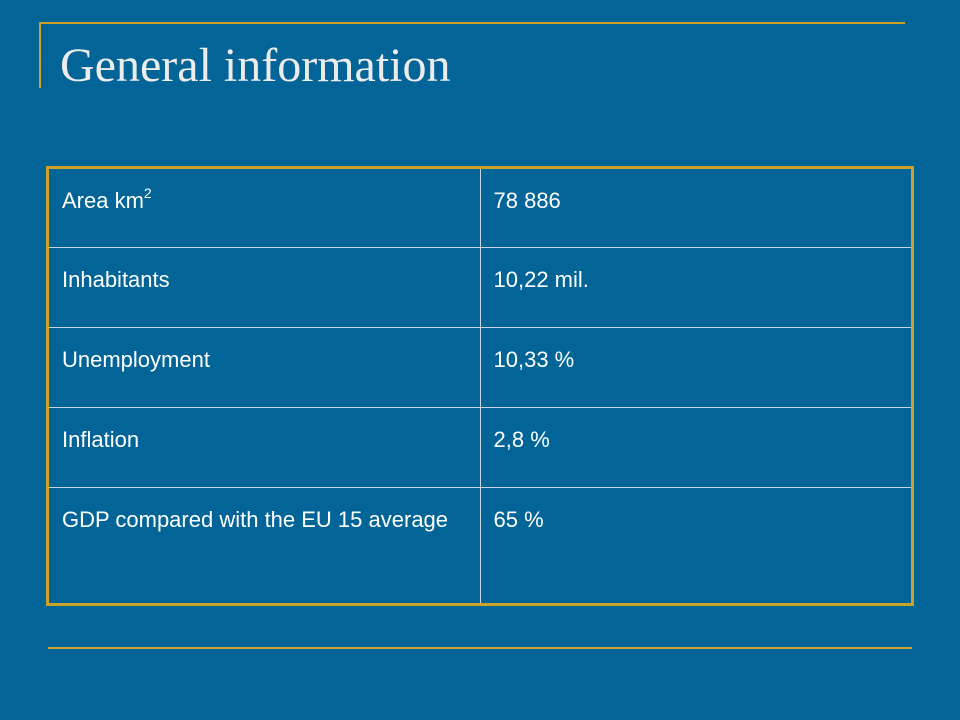 The width and height of the screenshot is (960, 720). What do you see at coordinates (264, 287) in the screenshot?
I see `table-cell: Inhabitants` at bounding box center [264, 287].